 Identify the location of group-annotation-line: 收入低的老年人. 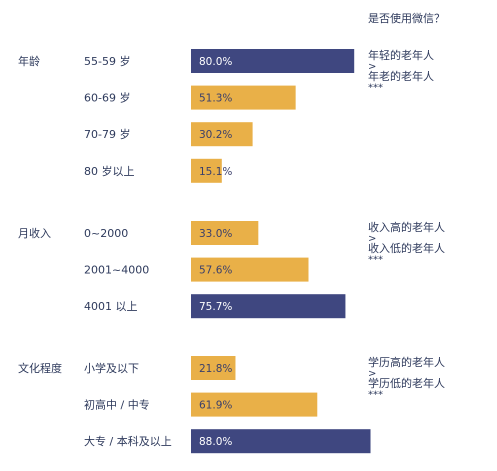
(406, 248).